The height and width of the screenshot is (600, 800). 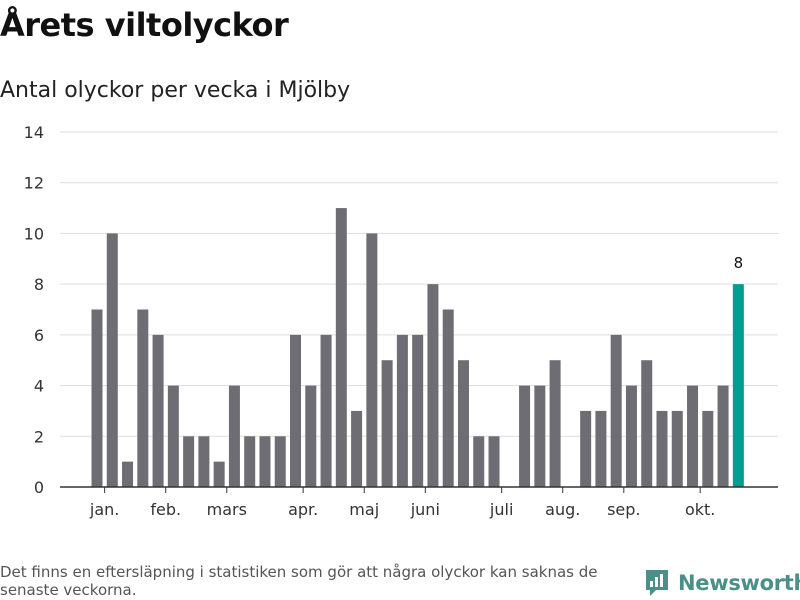 What do you see at coordinates (104, 509) in the screenshot?
I see `x-tick-label: jan.` at bounding box center [104, 509].